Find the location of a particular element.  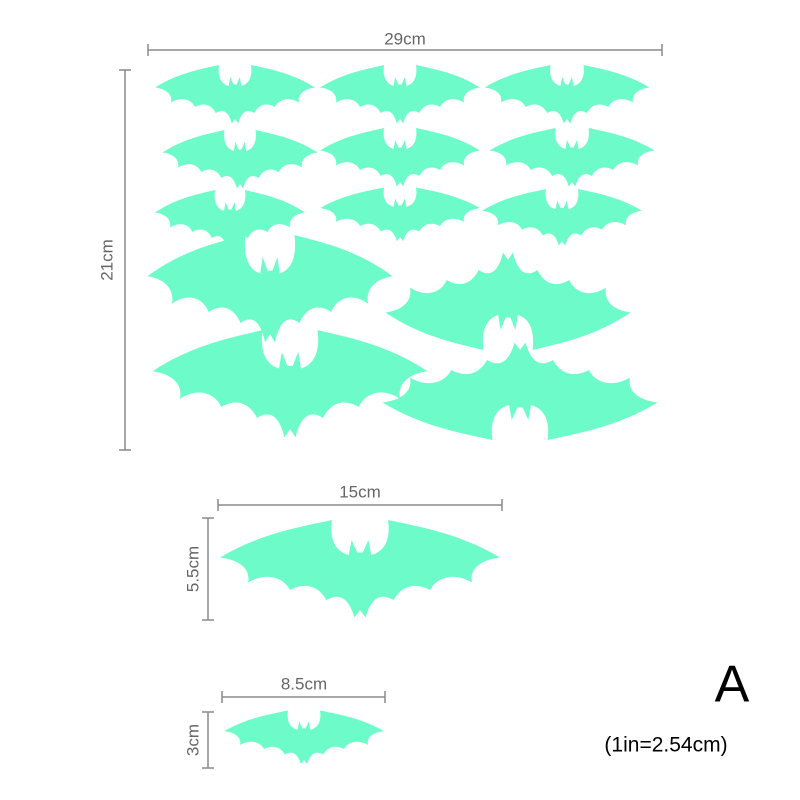

small-height: 3cm is located at coordinates (192, 740).